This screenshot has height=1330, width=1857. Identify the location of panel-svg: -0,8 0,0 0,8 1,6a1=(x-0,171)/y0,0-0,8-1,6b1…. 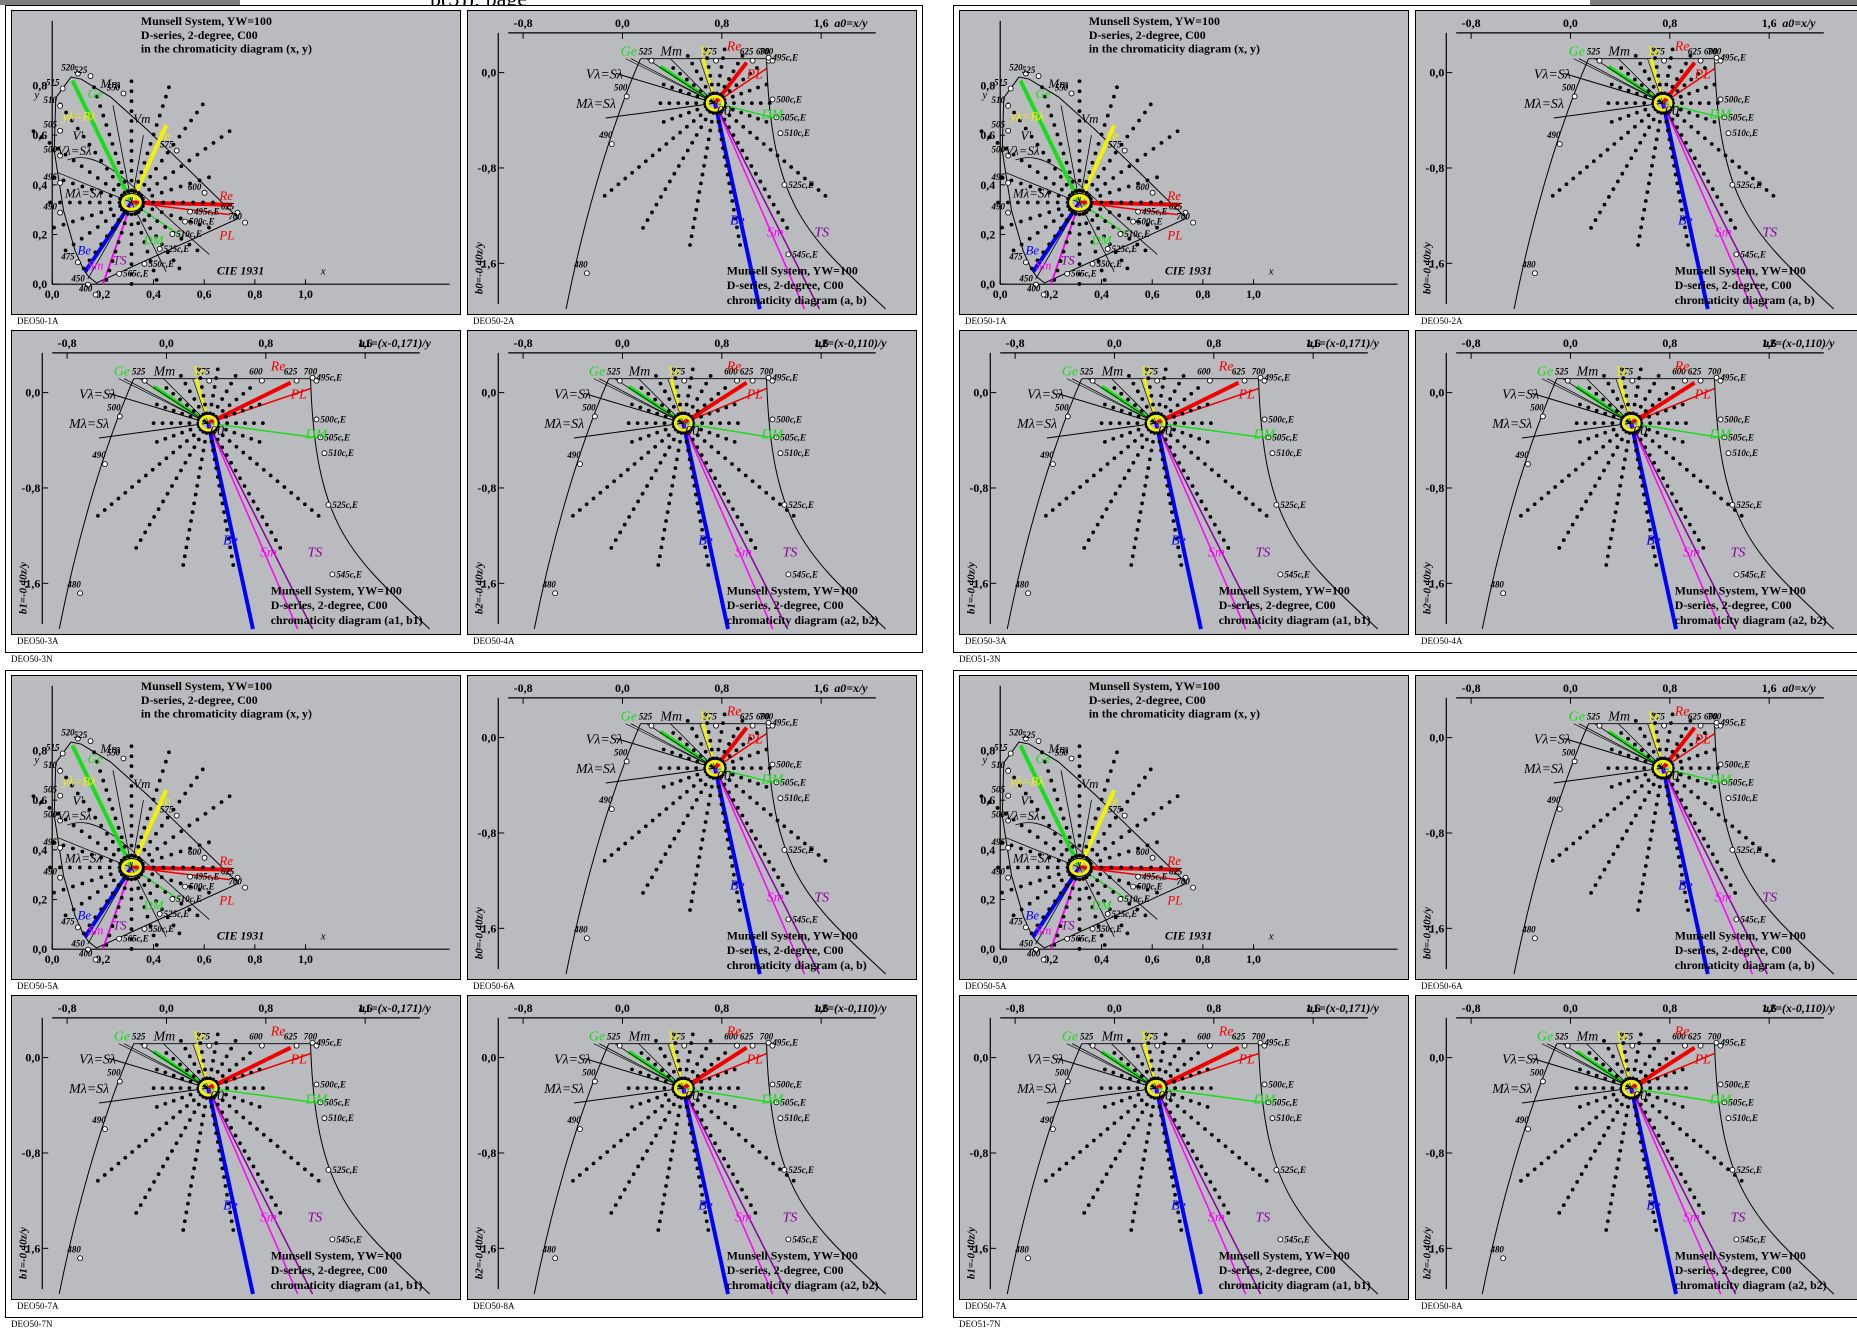
(1172, 1148).